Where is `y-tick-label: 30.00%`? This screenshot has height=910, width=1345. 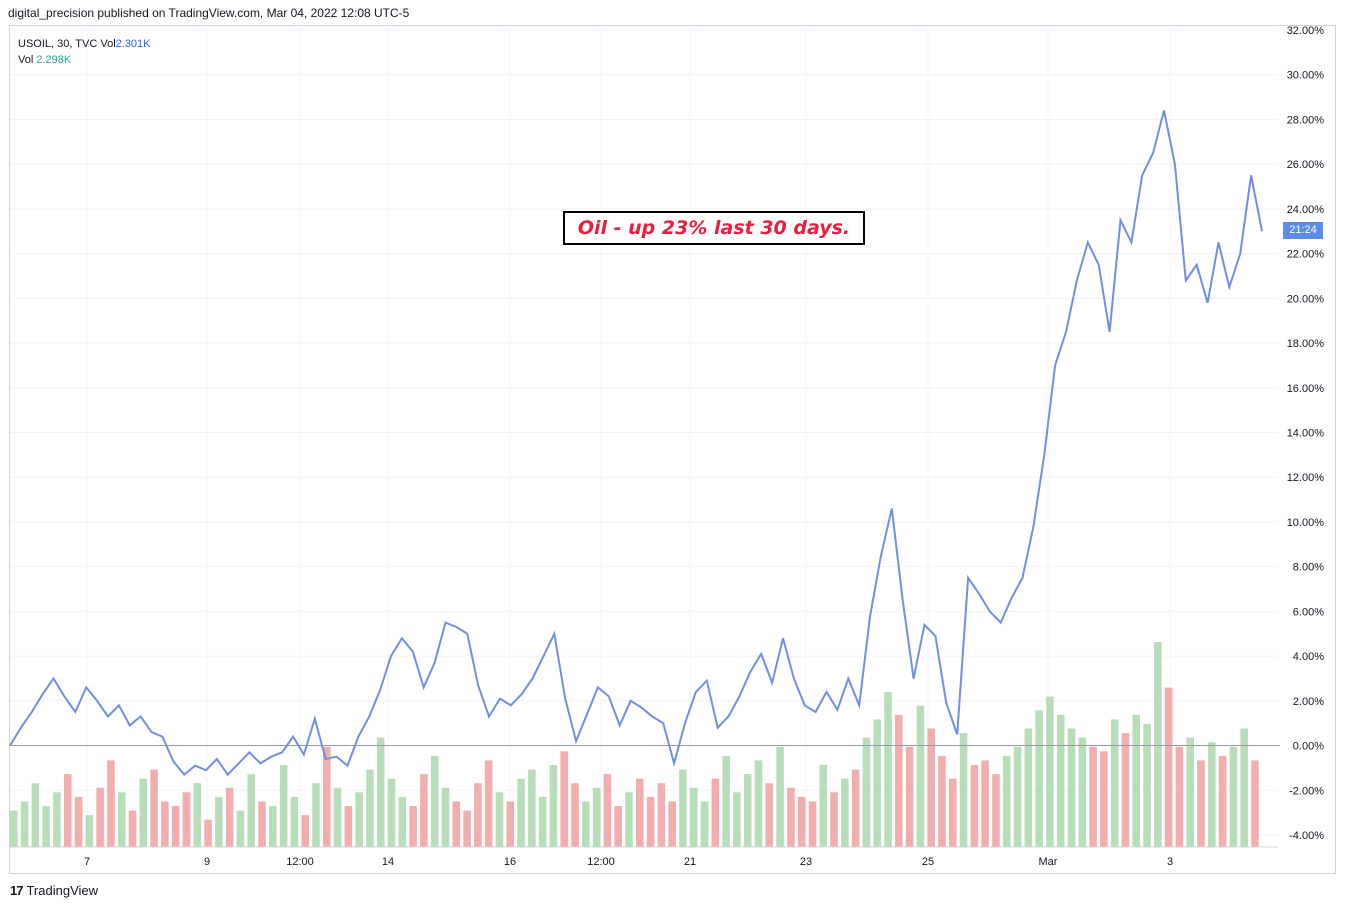 y-tick-label: 30.00% is located at coordinates (1306, 76).